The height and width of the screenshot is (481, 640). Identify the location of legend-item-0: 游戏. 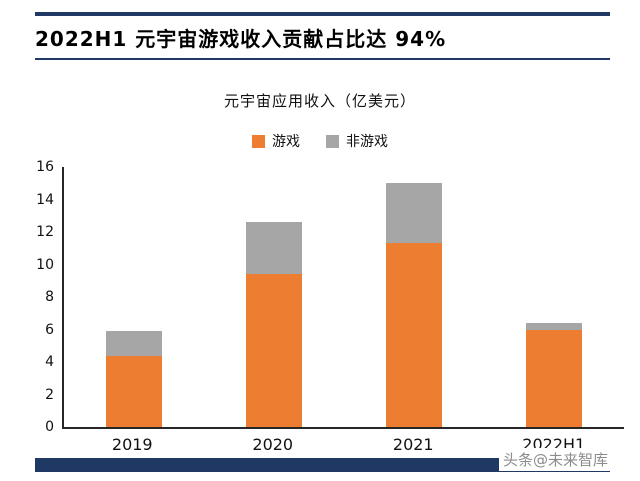
(276, 141).